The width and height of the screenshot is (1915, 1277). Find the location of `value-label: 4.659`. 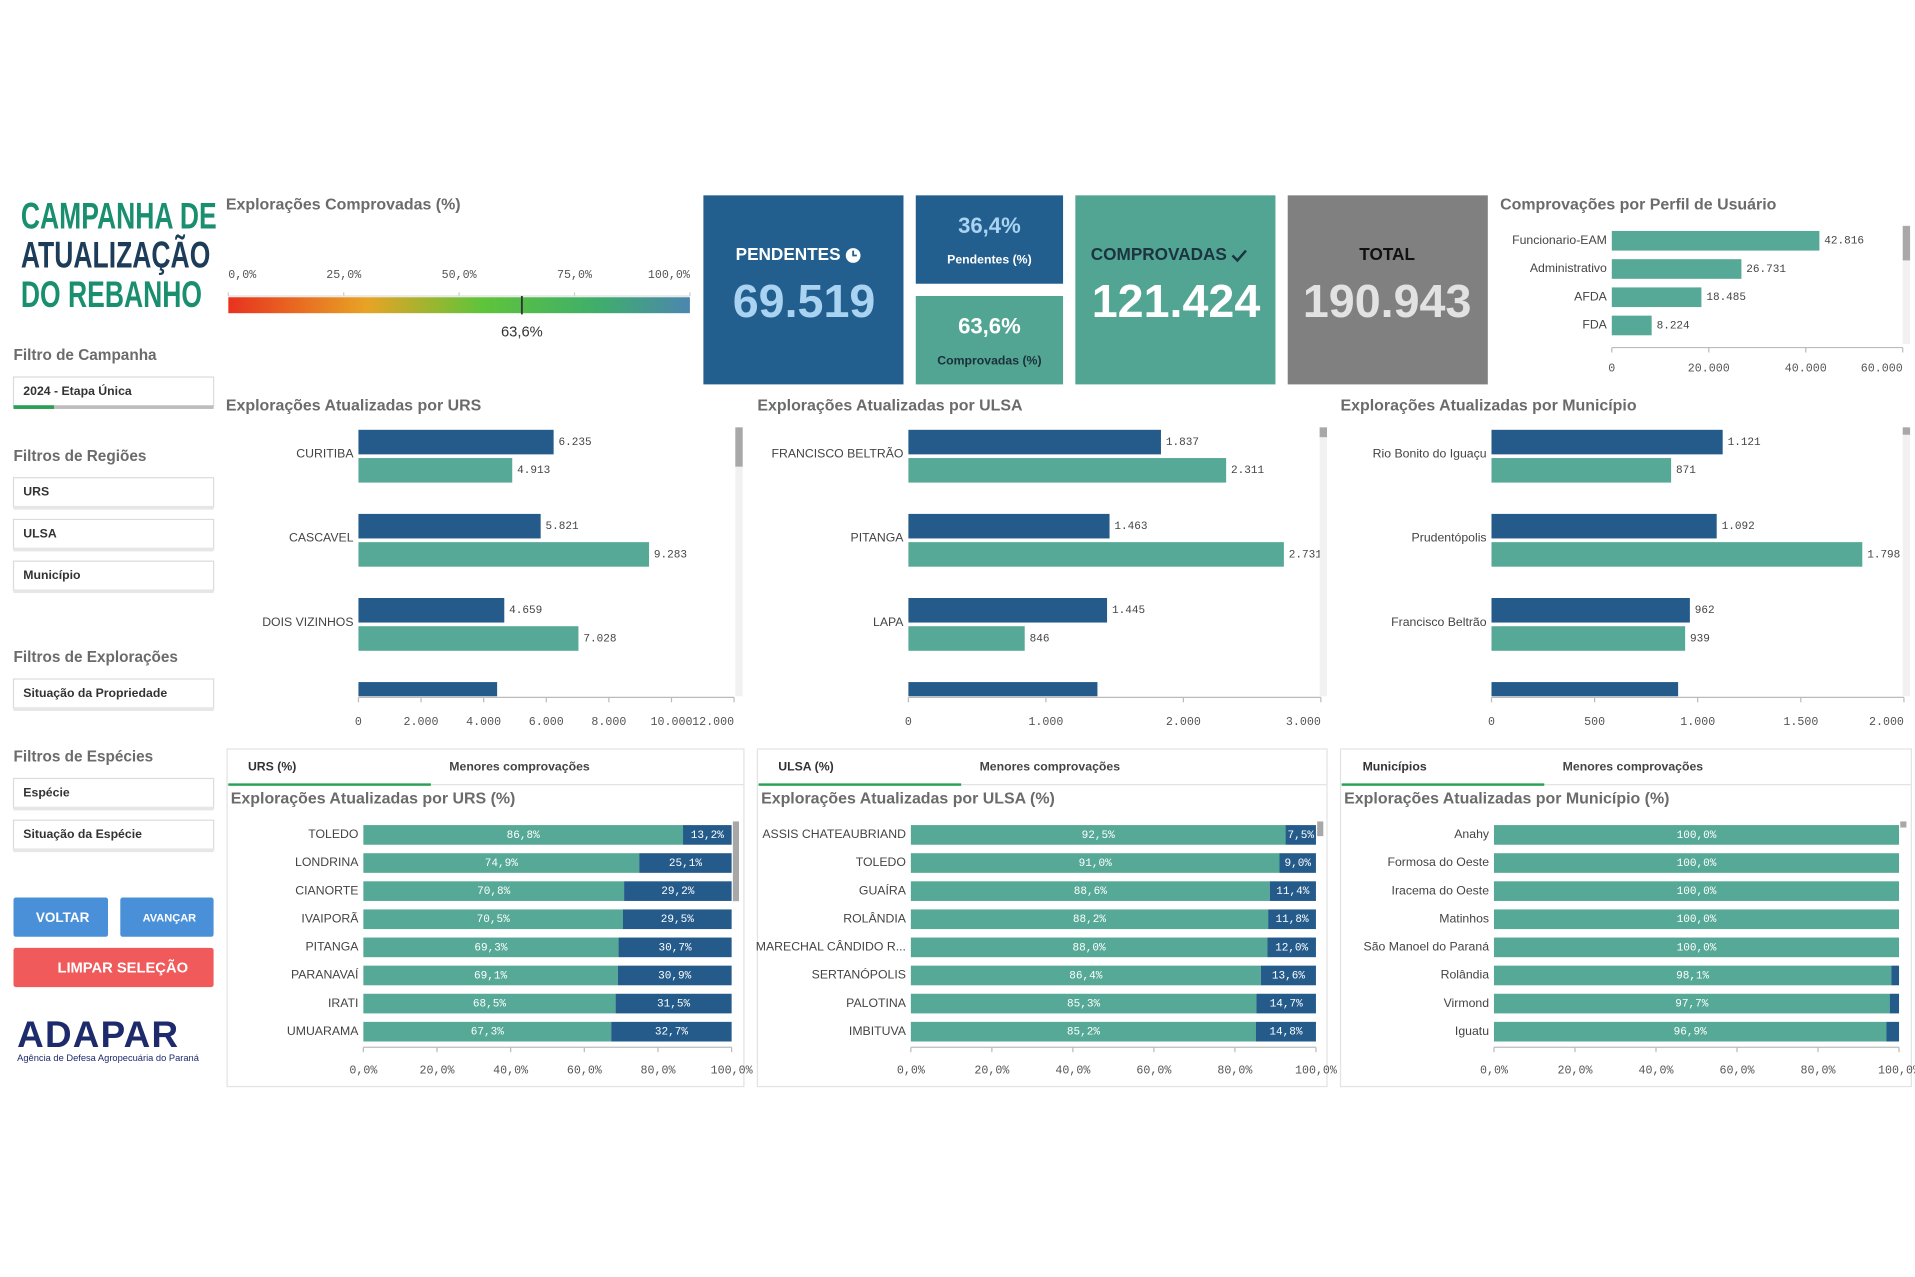

value-label: 4.659 is located at coordinates (525, 611).